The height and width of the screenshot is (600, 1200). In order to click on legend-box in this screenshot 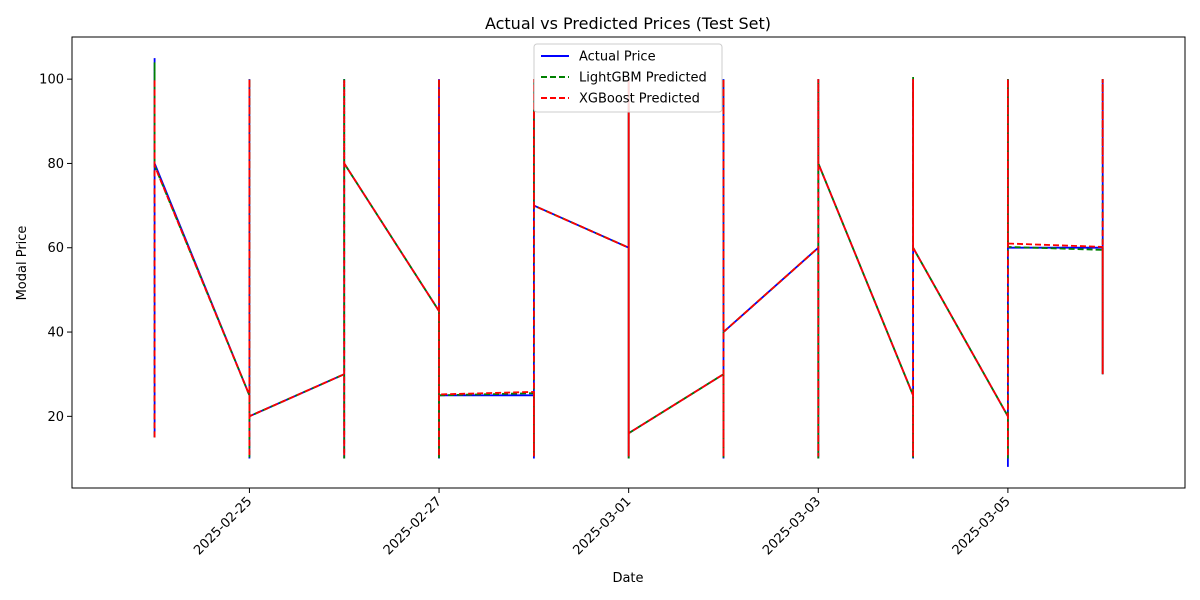, I will do `click(628, 78)`.